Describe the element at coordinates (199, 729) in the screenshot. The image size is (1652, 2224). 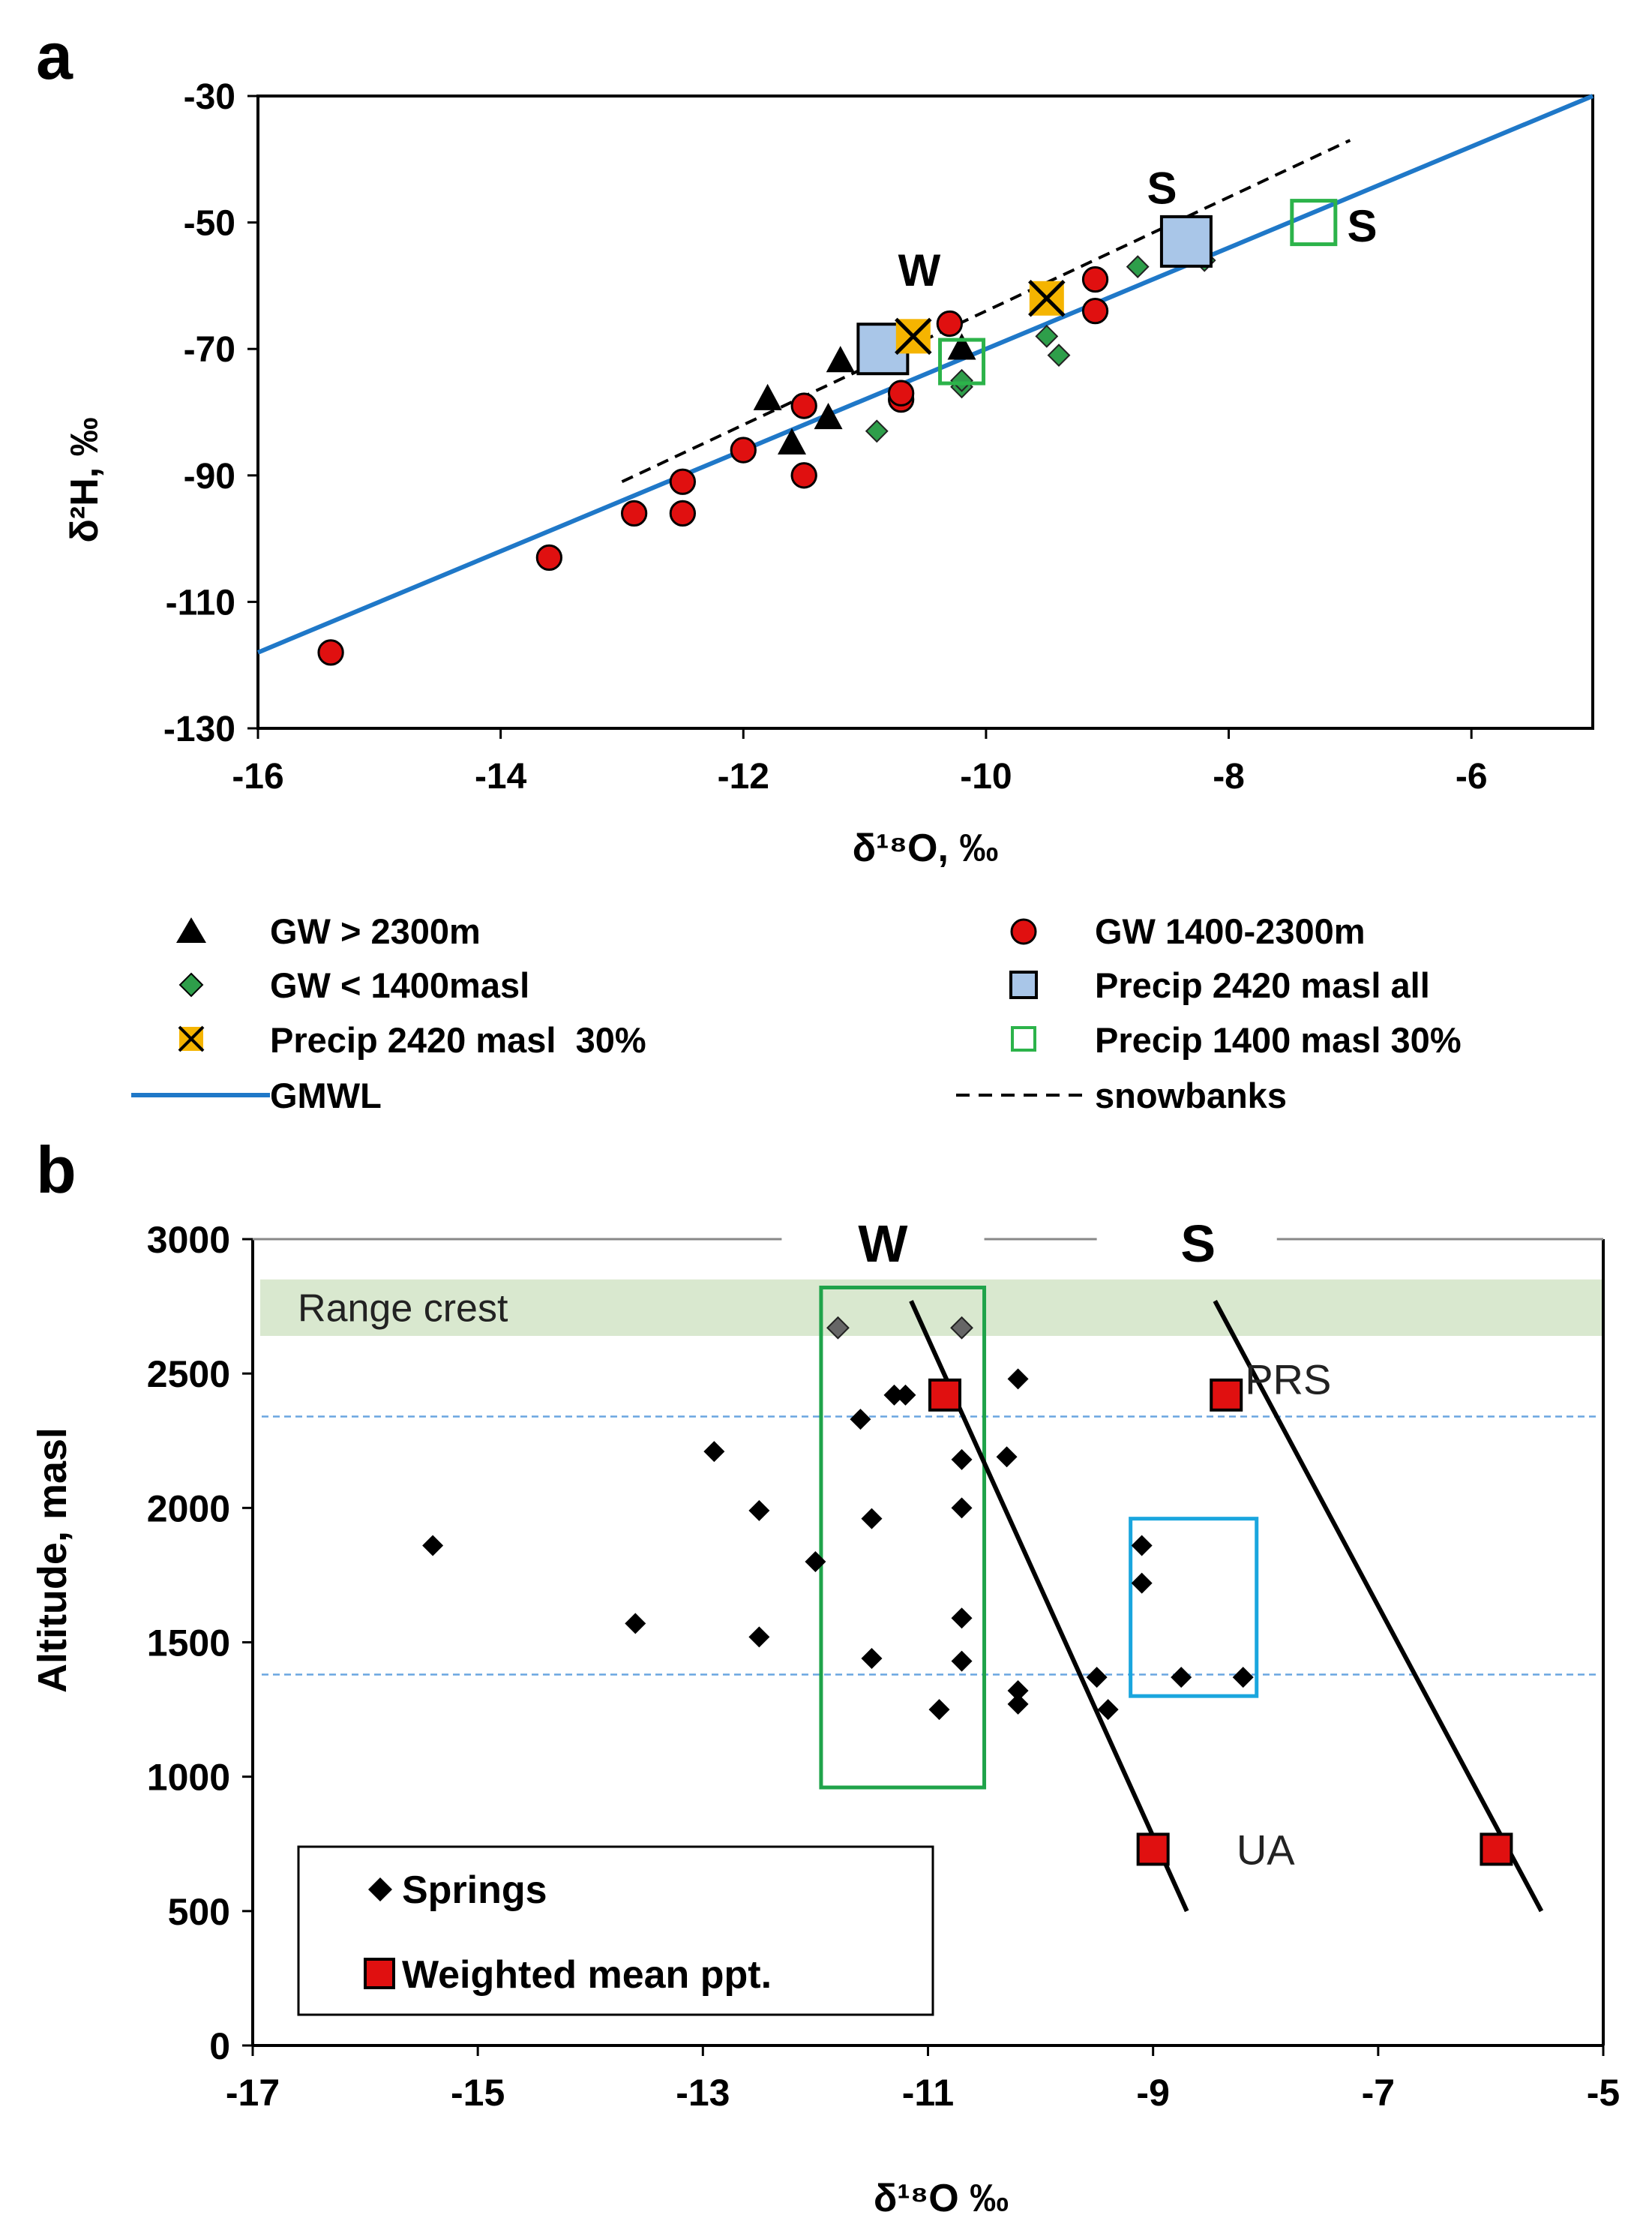
I see `y-tick-label: -130` at that location.